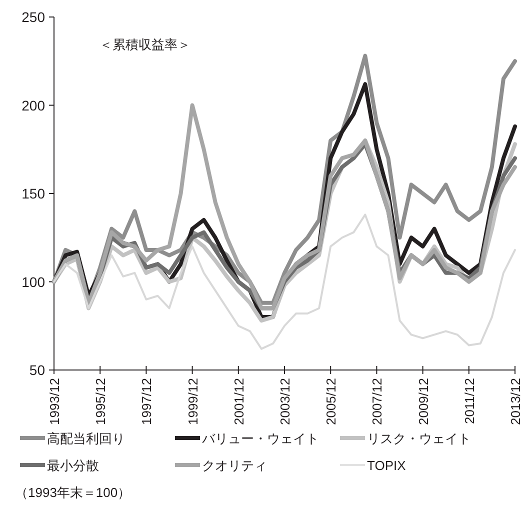  What do you see at coordinates (331, 401) in the screenshot?
I see `x-tick-label: 2005/12` at bounding box center [331, 401].